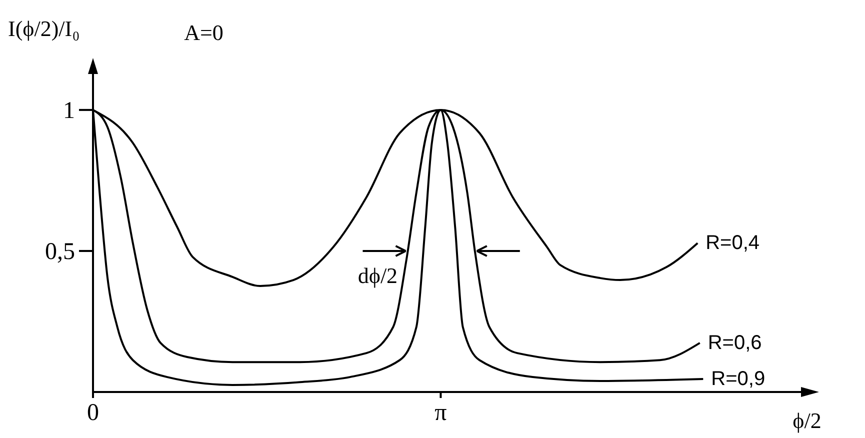 The height and width of the screenshot is (438, 865). What do you see at coordinates (807, 420) in the screenshot?
I see `x-axis-title: ϕ/2` at bounding box center [807, 420].